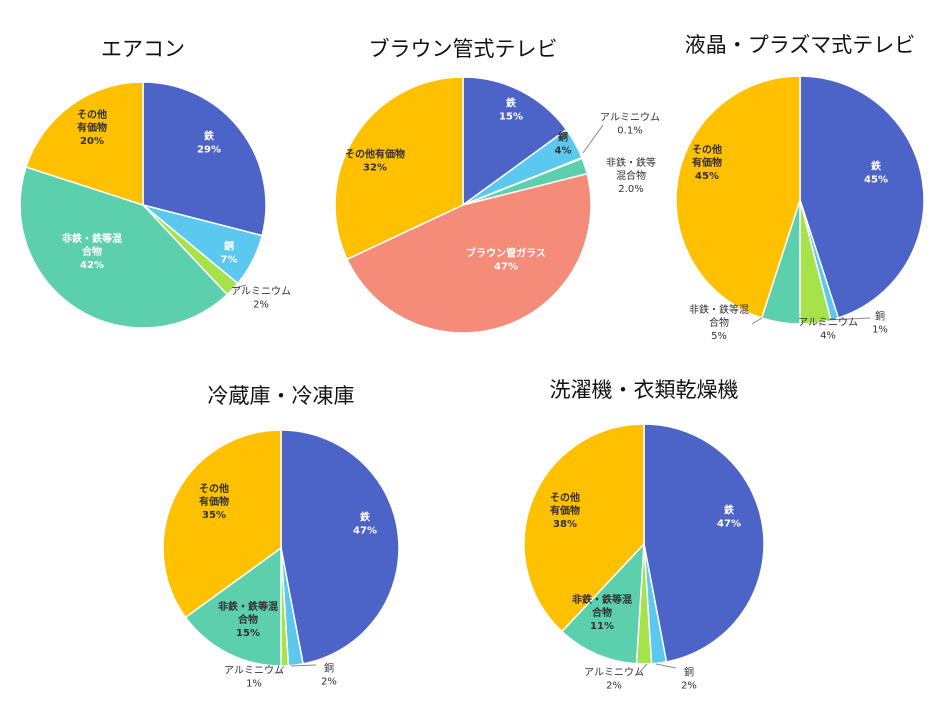 Image resolution: width=944 pixels, height=721 pixels. I want to click on slice-label: アルミニウム 0.1%, so click(630, 124).